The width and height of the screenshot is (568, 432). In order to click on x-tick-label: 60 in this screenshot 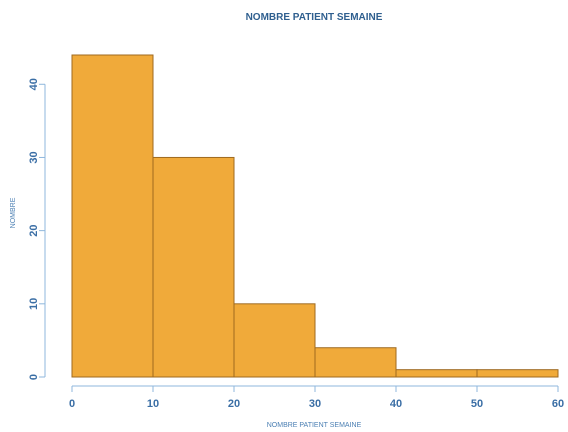, I will do `click(558, 404)`.